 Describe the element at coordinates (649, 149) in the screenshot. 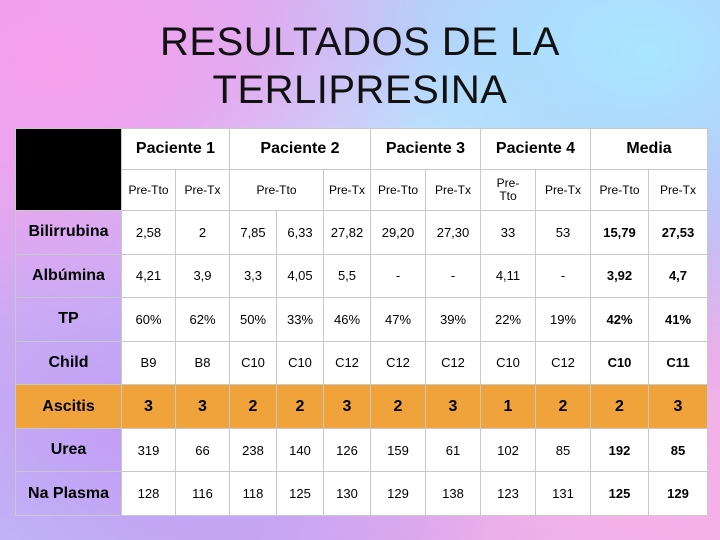

I see `header-mean: Media` at that location.